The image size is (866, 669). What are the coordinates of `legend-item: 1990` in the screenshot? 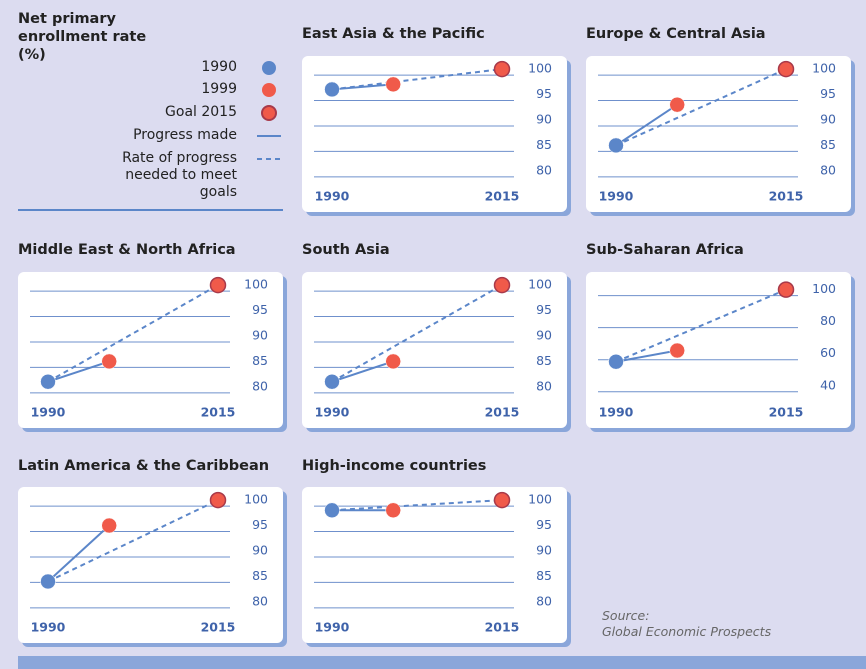 It's located at (150, 68).